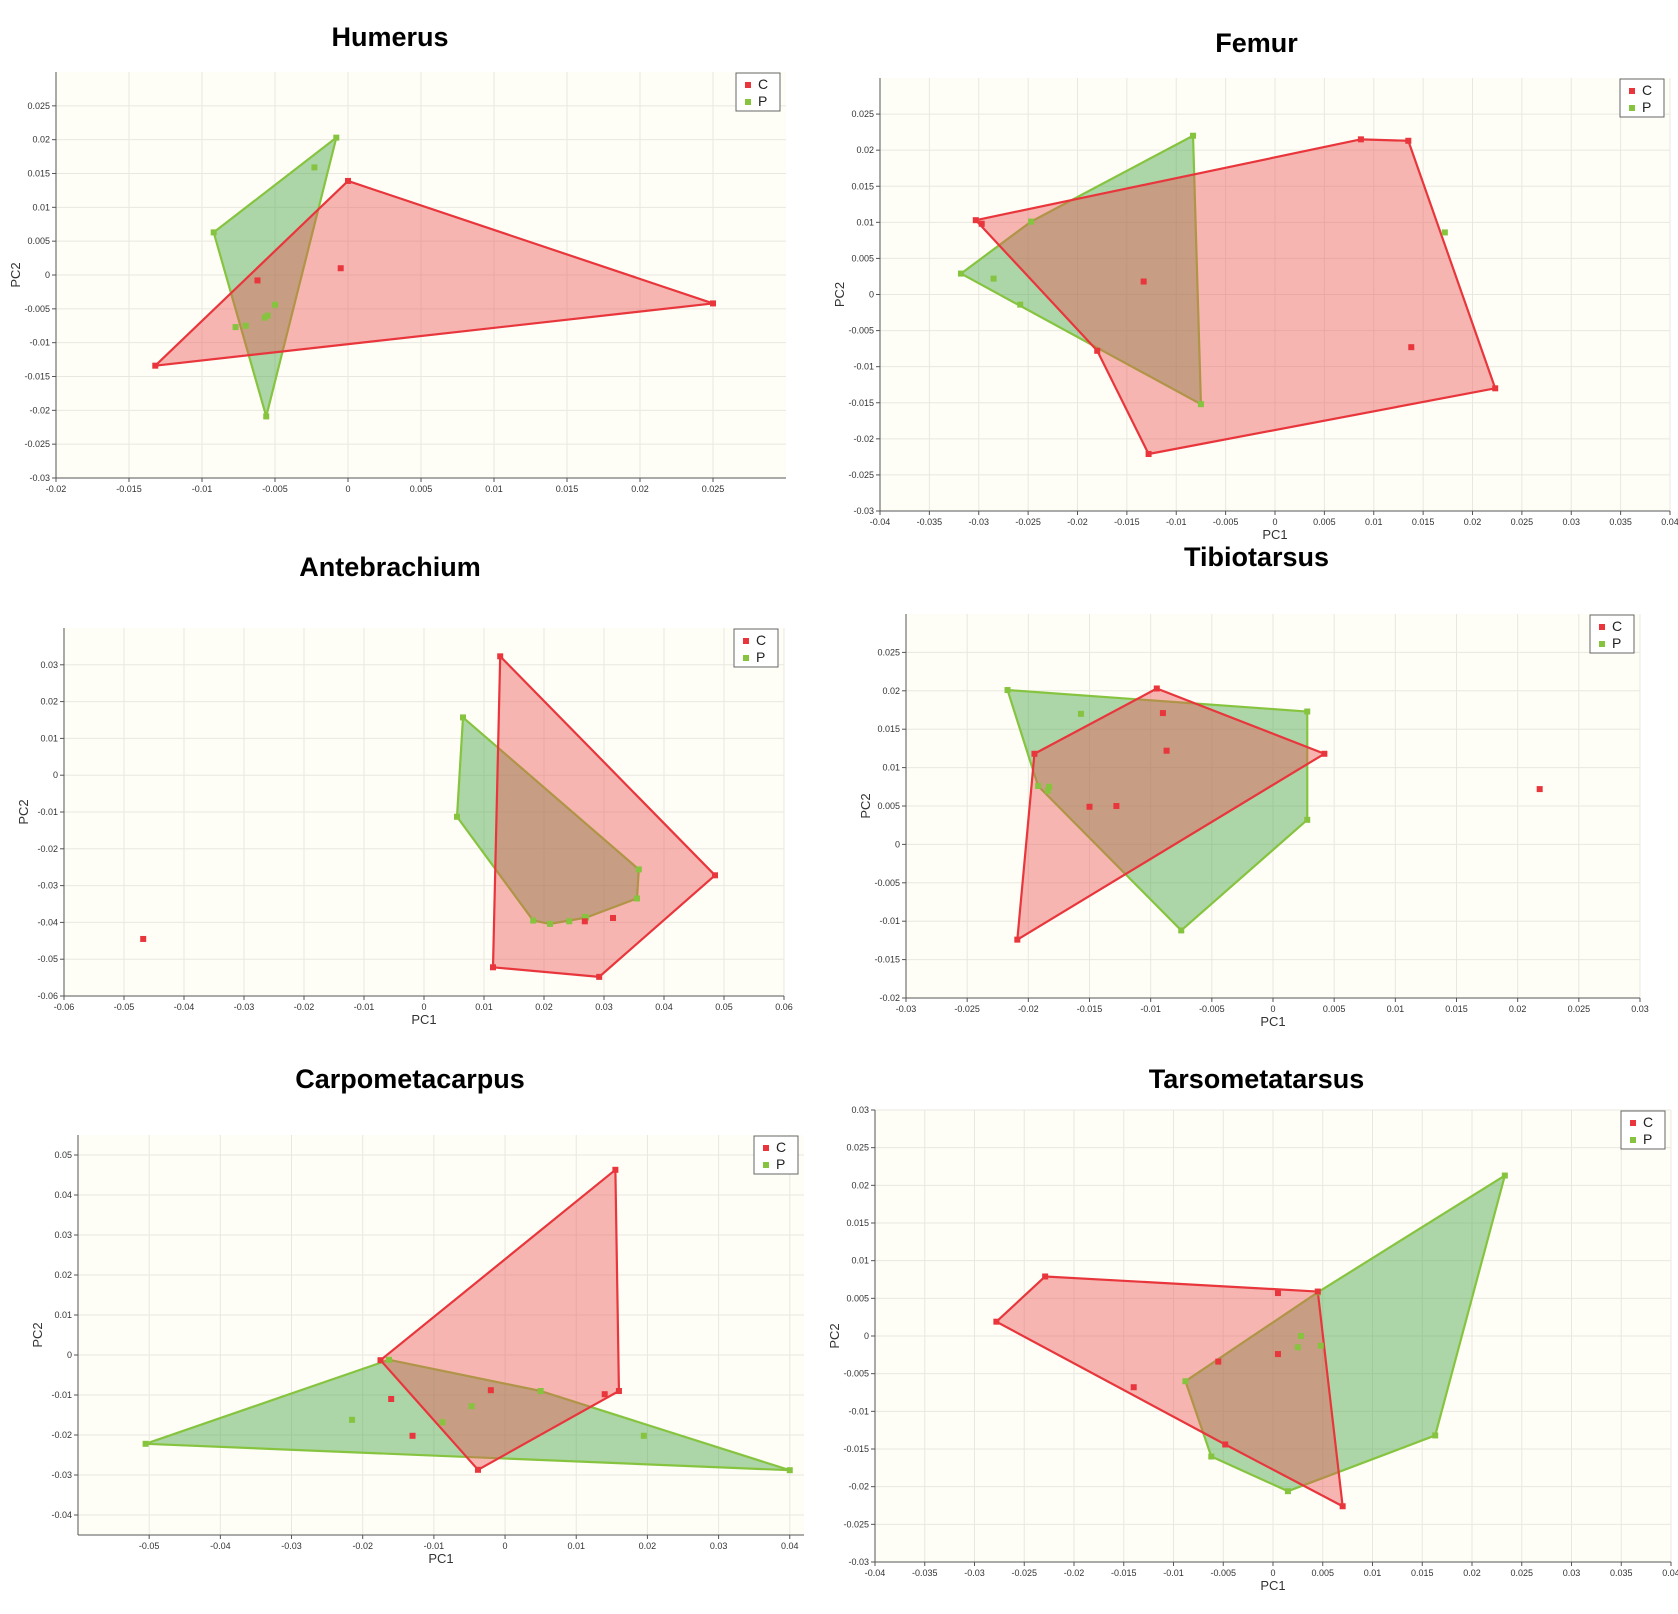  Describe the element at coordinates (410, 1079) in the screenshot. I see `chart-title: Carpometacarpus` at that location.